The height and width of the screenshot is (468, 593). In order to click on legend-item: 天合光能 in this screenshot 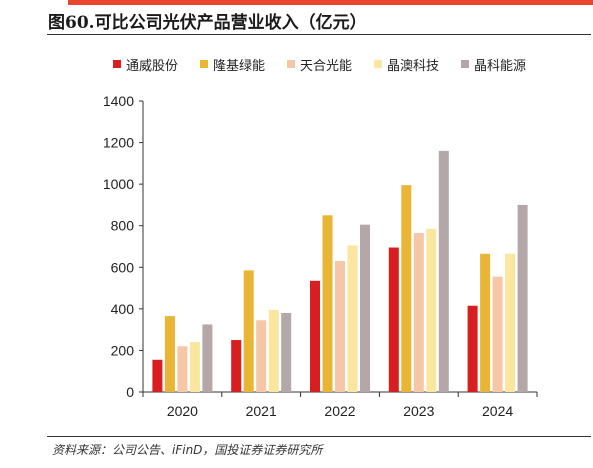, I will do `click(320, 65)`.